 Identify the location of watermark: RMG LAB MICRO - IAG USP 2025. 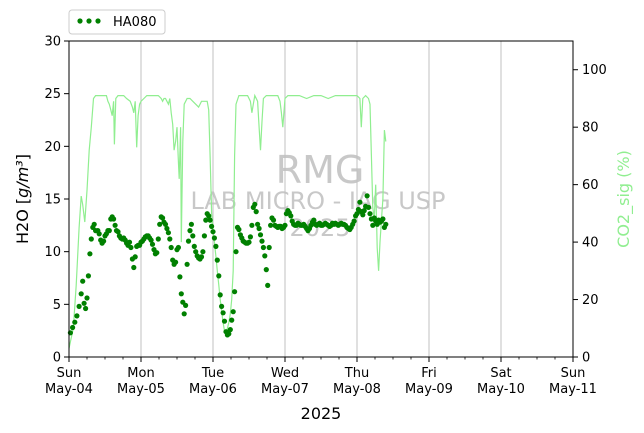
(317, 195).